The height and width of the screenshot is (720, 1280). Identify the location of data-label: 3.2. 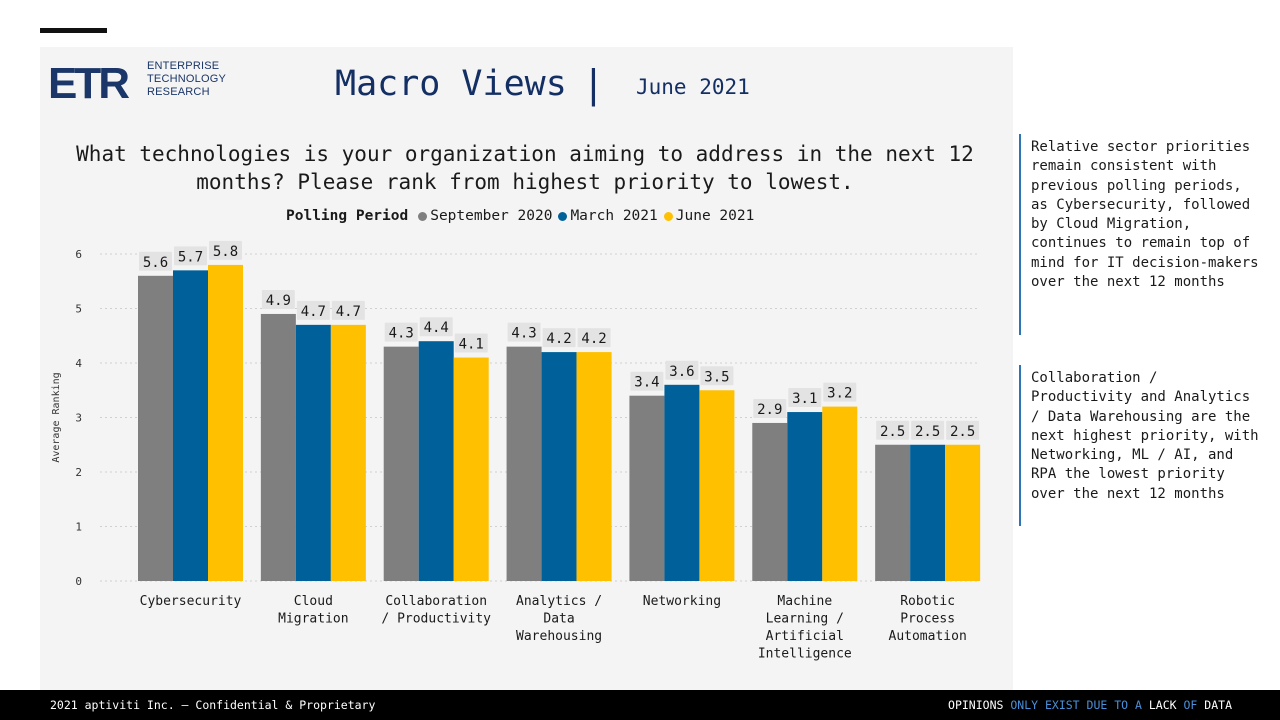
(839, 394).